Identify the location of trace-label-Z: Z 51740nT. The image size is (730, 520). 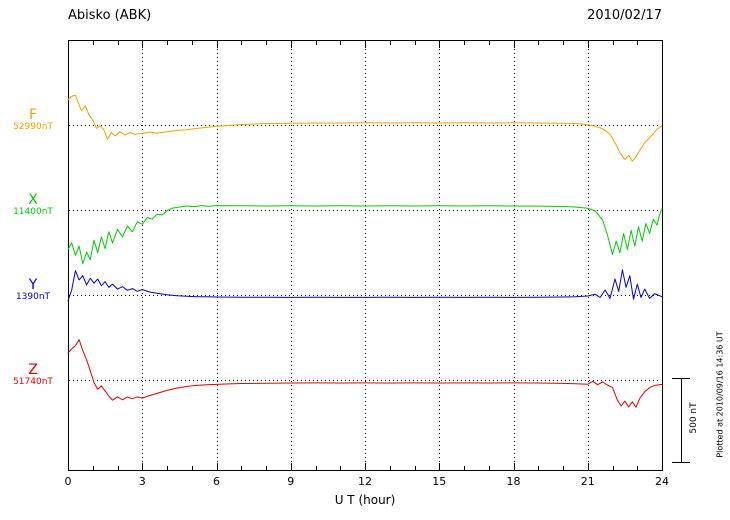
(33, 375).